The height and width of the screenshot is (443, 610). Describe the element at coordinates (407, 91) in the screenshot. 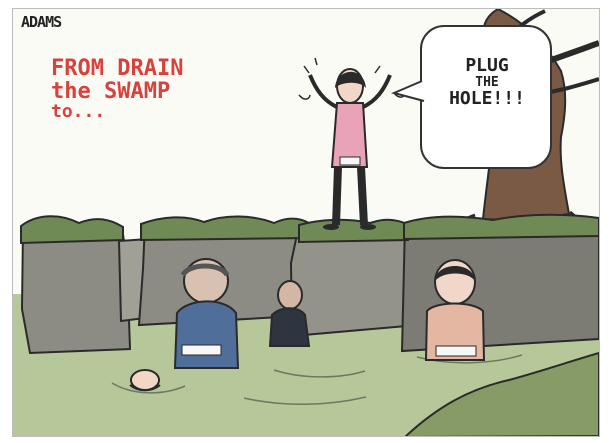

I see `speech-tail` at that location.